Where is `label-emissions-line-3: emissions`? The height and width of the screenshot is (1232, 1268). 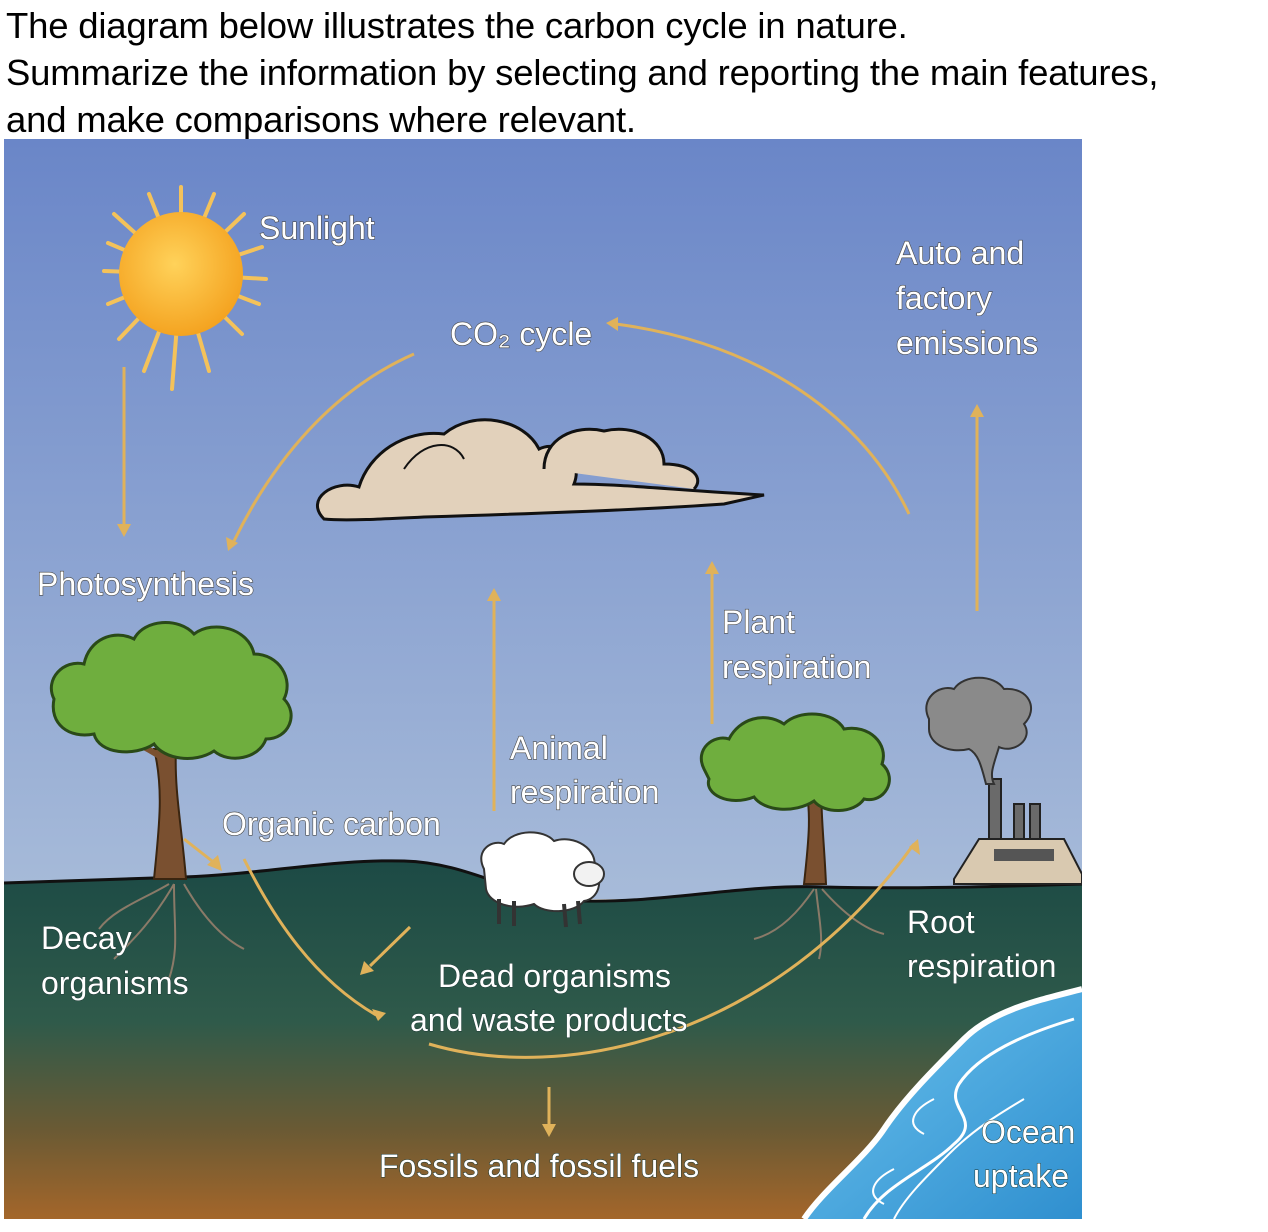 label-emissions-line-3: emissions is located at coordinates (967, 343).